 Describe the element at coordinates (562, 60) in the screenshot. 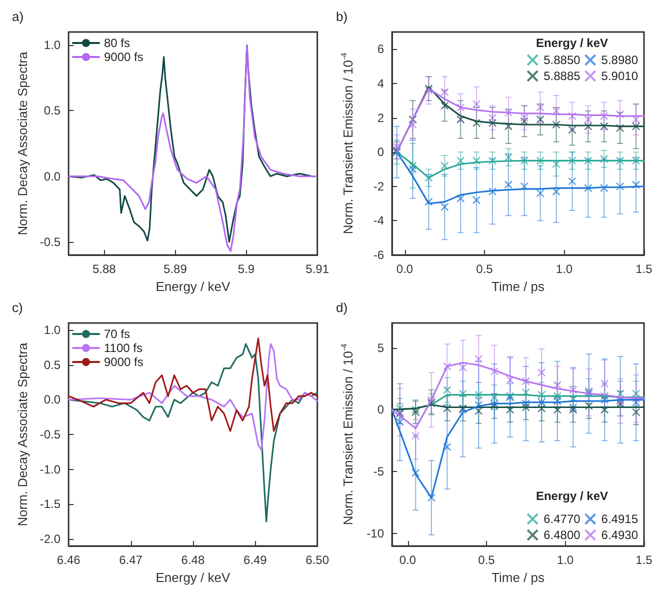

I see `legend-label: 5.8850` at that location.